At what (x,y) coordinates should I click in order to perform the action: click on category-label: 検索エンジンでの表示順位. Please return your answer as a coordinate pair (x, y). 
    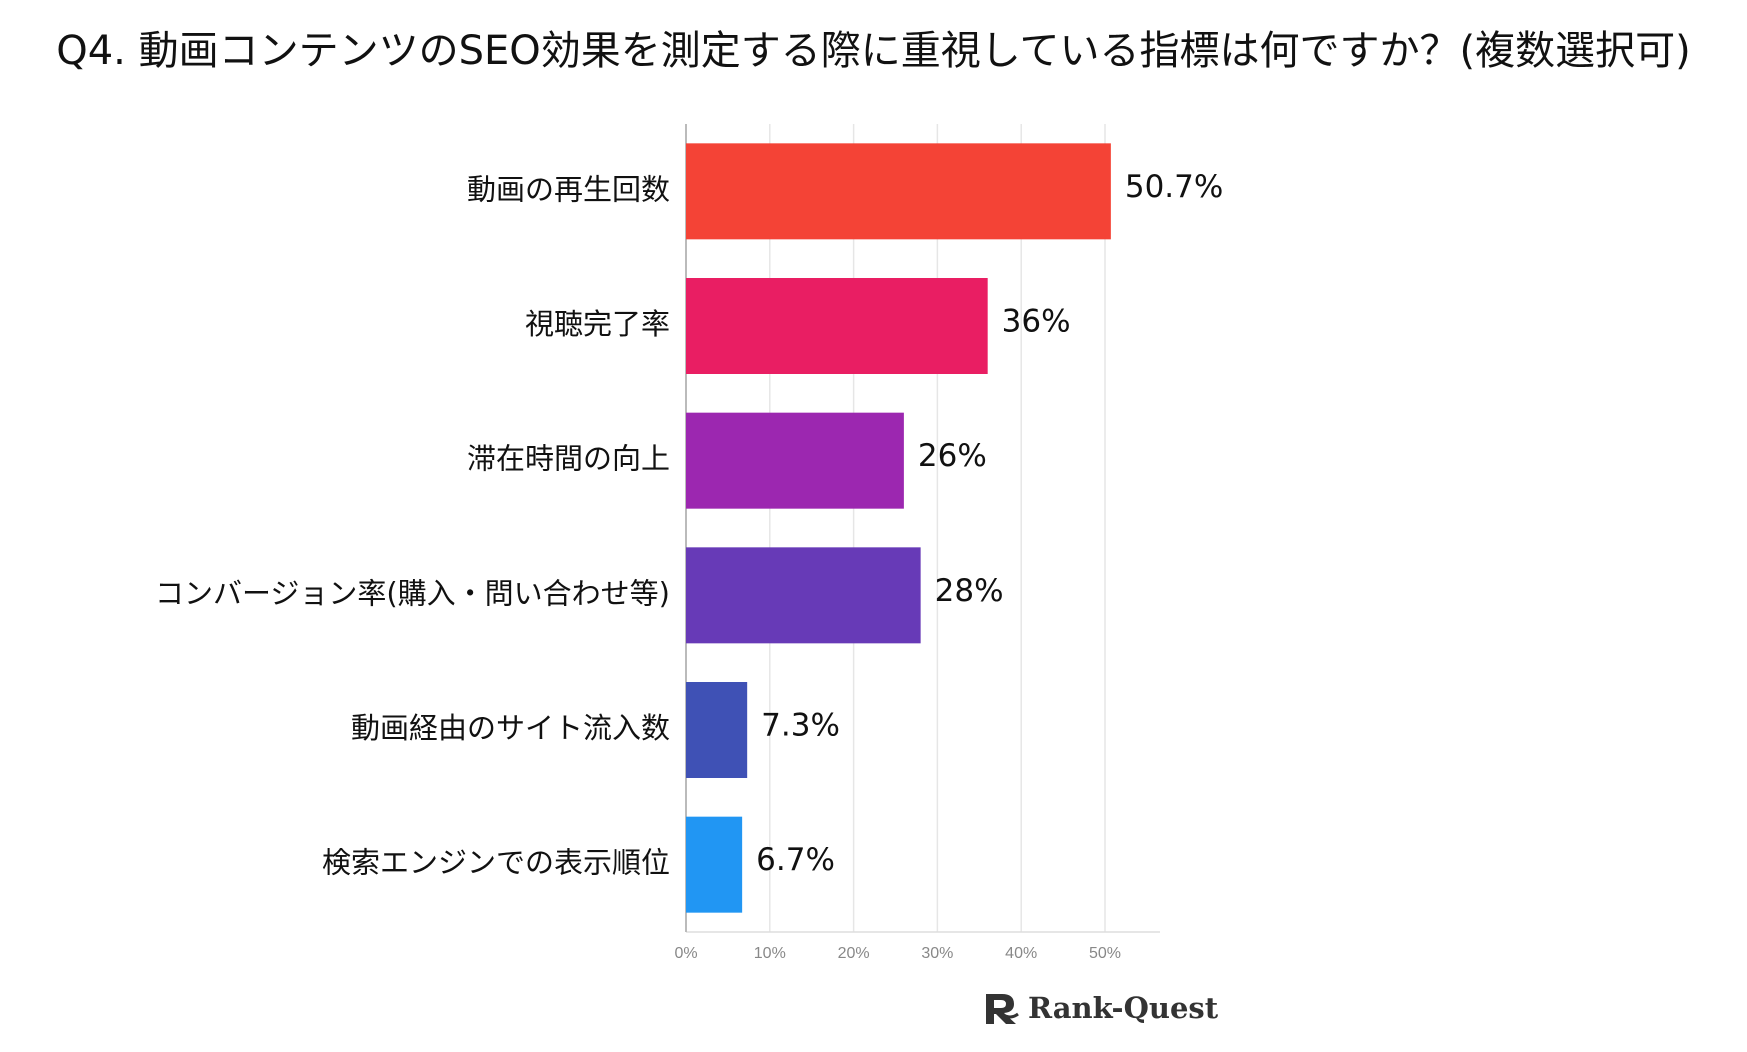
    Looking at the image, I should click on (496, 863).